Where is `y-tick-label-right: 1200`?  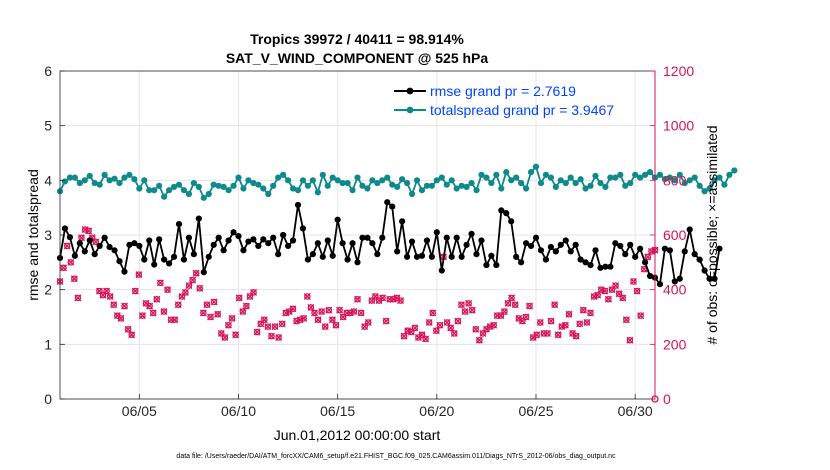 y-tick-label-right: 1200 is located at coordinates (678, 71).